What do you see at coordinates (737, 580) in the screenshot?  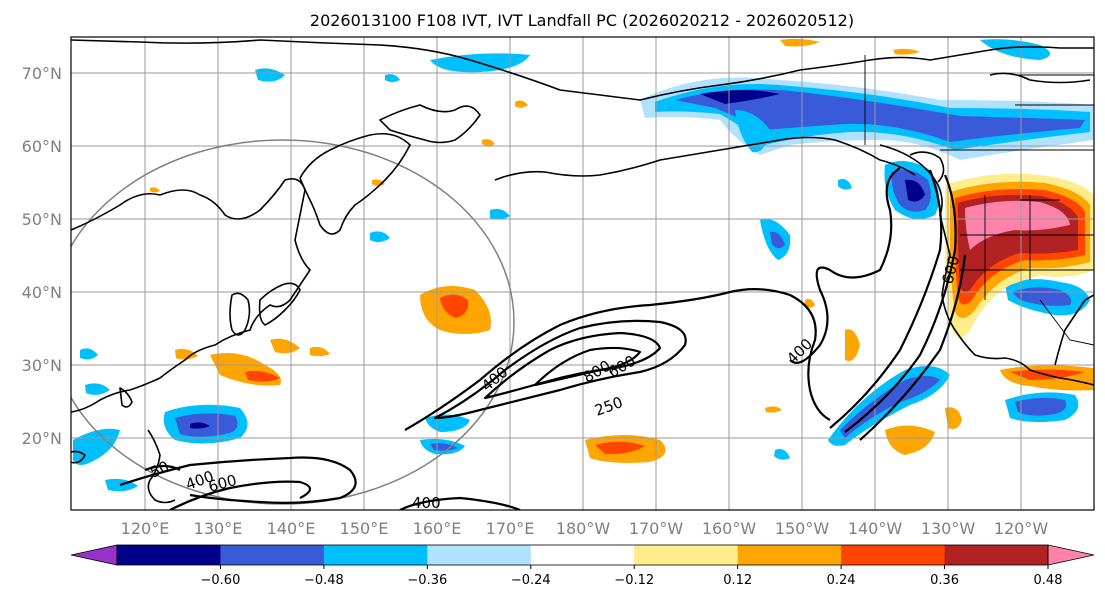 I see `colorbar-tick-label: 0.12` at bounding box center [737, 580].